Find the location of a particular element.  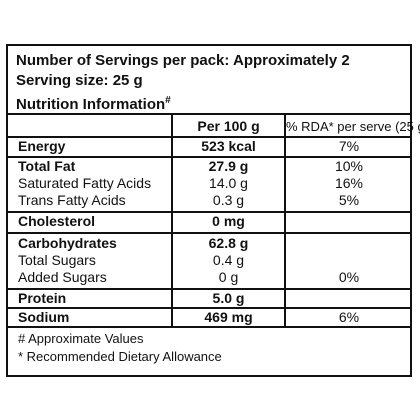

column-header-per100: Per 100 g is located at coordinates (228, 126).